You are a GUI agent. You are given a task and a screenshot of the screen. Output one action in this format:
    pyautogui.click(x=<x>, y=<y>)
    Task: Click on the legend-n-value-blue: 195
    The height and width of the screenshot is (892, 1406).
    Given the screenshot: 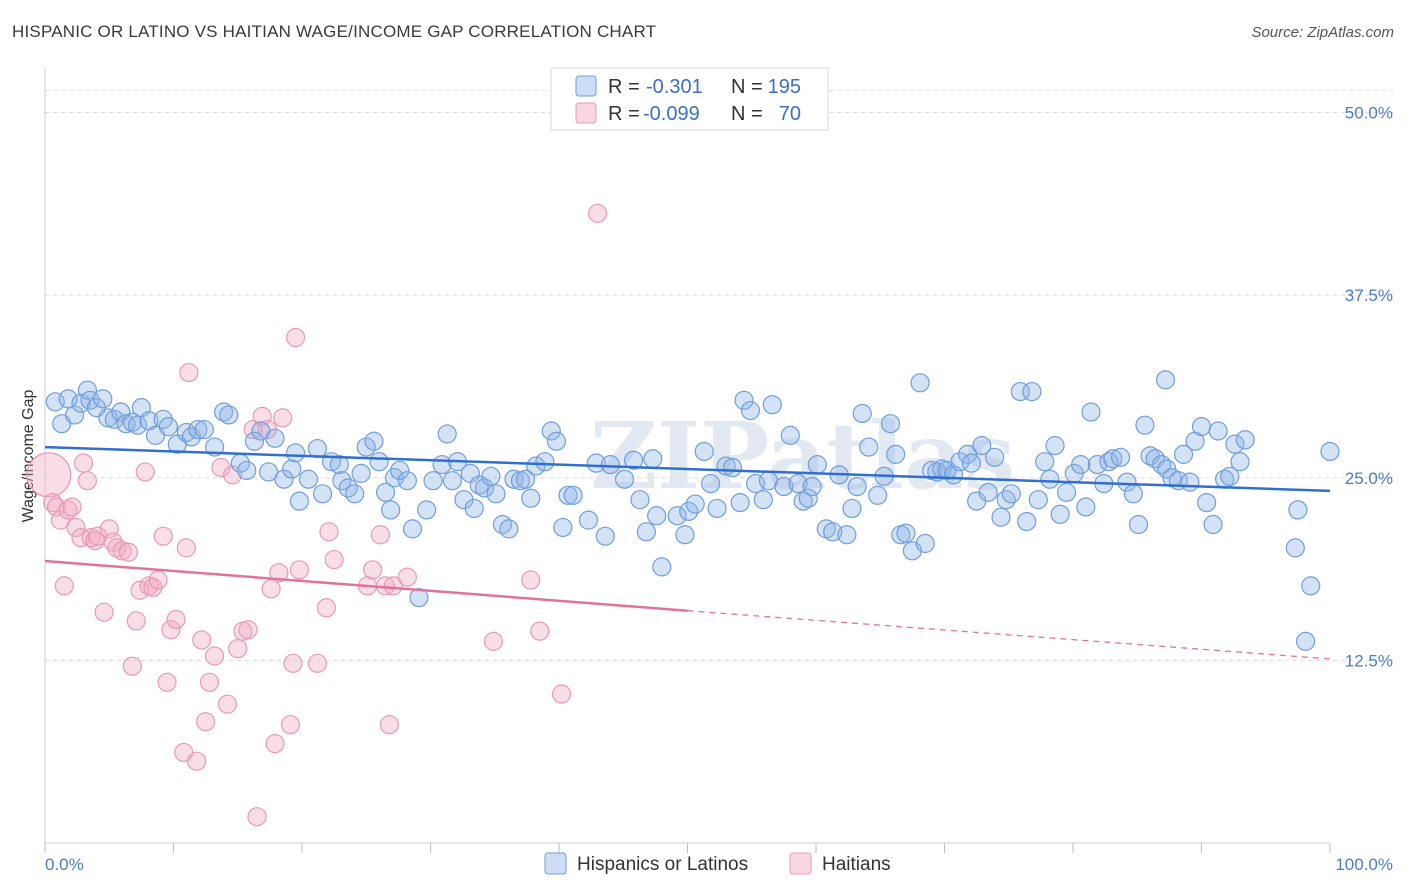 What is the action you would take?
    pyautogui.click(x=784, y=87)
    